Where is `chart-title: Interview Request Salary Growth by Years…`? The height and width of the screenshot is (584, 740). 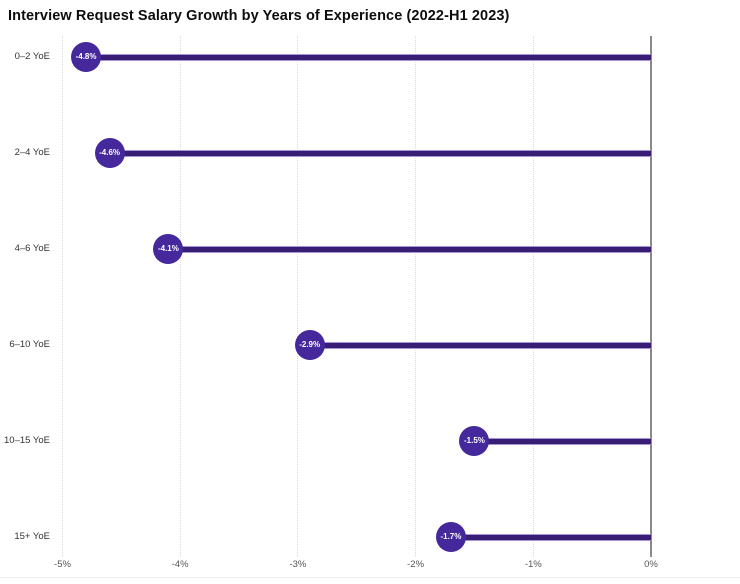
chart-title: Interview Request Salary Growth by Years… is located at coordinates (259, 16).